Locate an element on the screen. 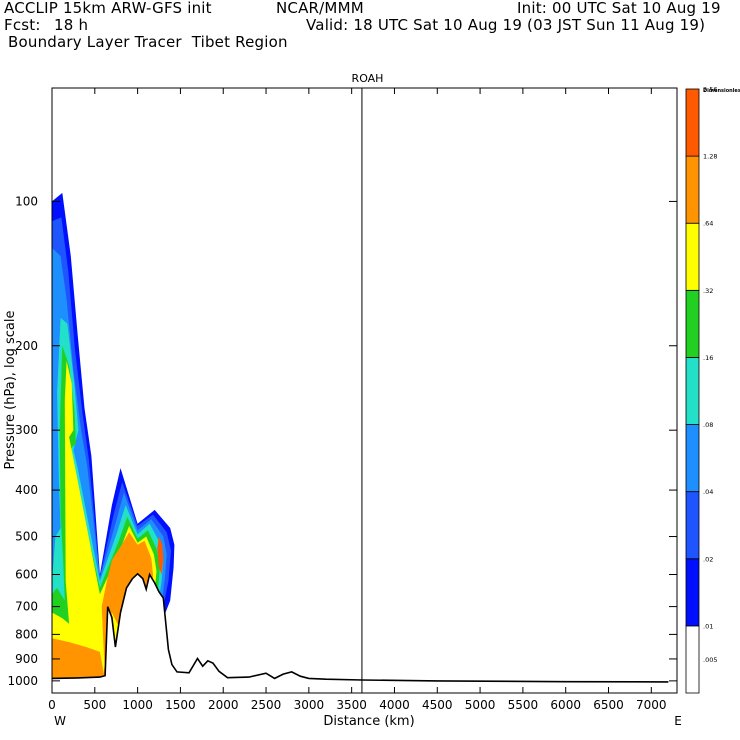 The height and width of the screenshot is (740, 740). colorbar-level-label: .02 is located at coordinates (708, 559).